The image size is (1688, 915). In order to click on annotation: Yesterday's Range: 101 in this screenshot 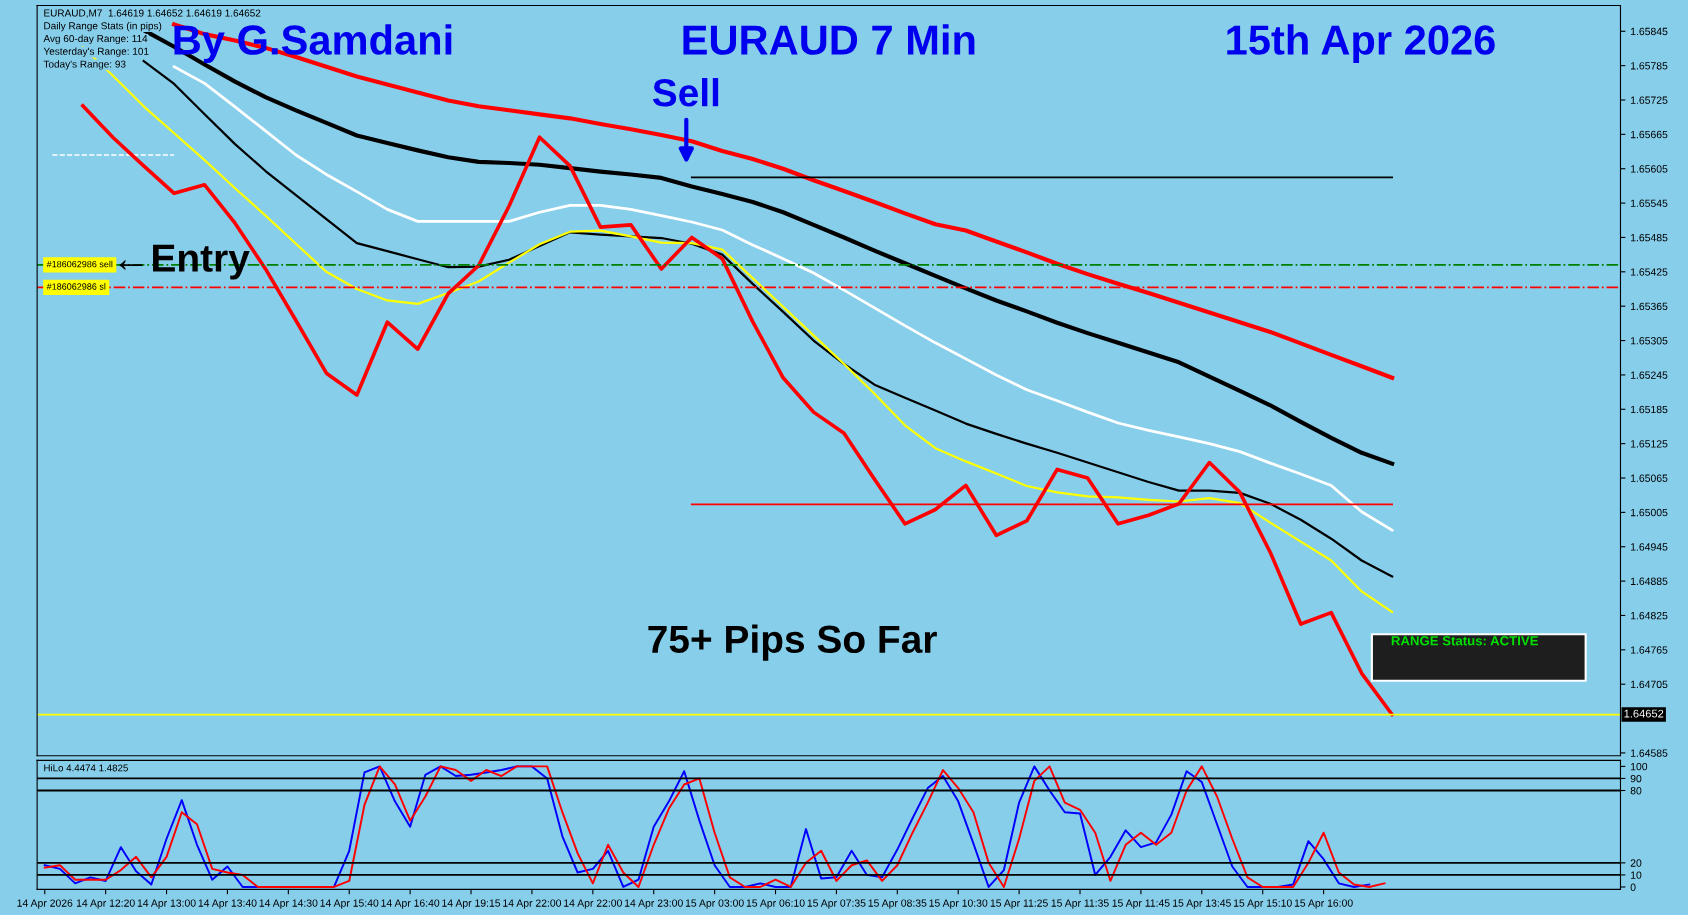, I will do `click(96, 52)`.